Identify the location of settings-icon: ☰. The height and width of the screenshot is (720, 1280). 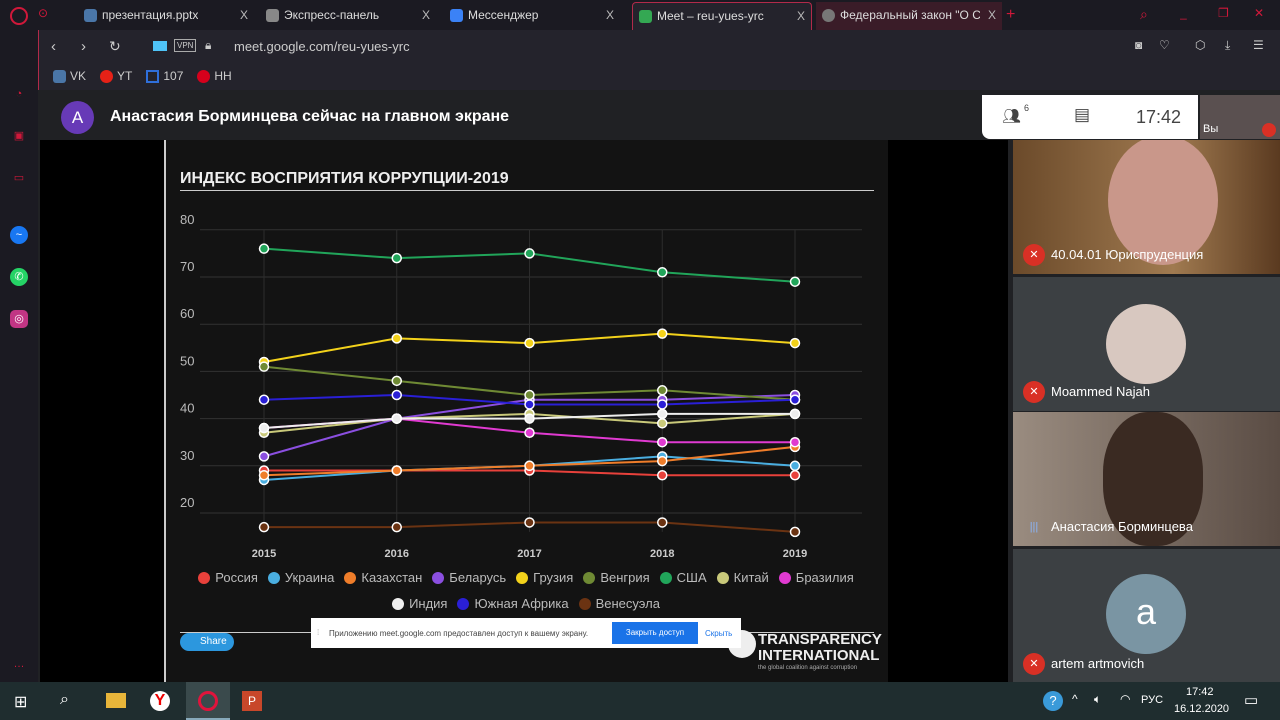
(1258, 45).